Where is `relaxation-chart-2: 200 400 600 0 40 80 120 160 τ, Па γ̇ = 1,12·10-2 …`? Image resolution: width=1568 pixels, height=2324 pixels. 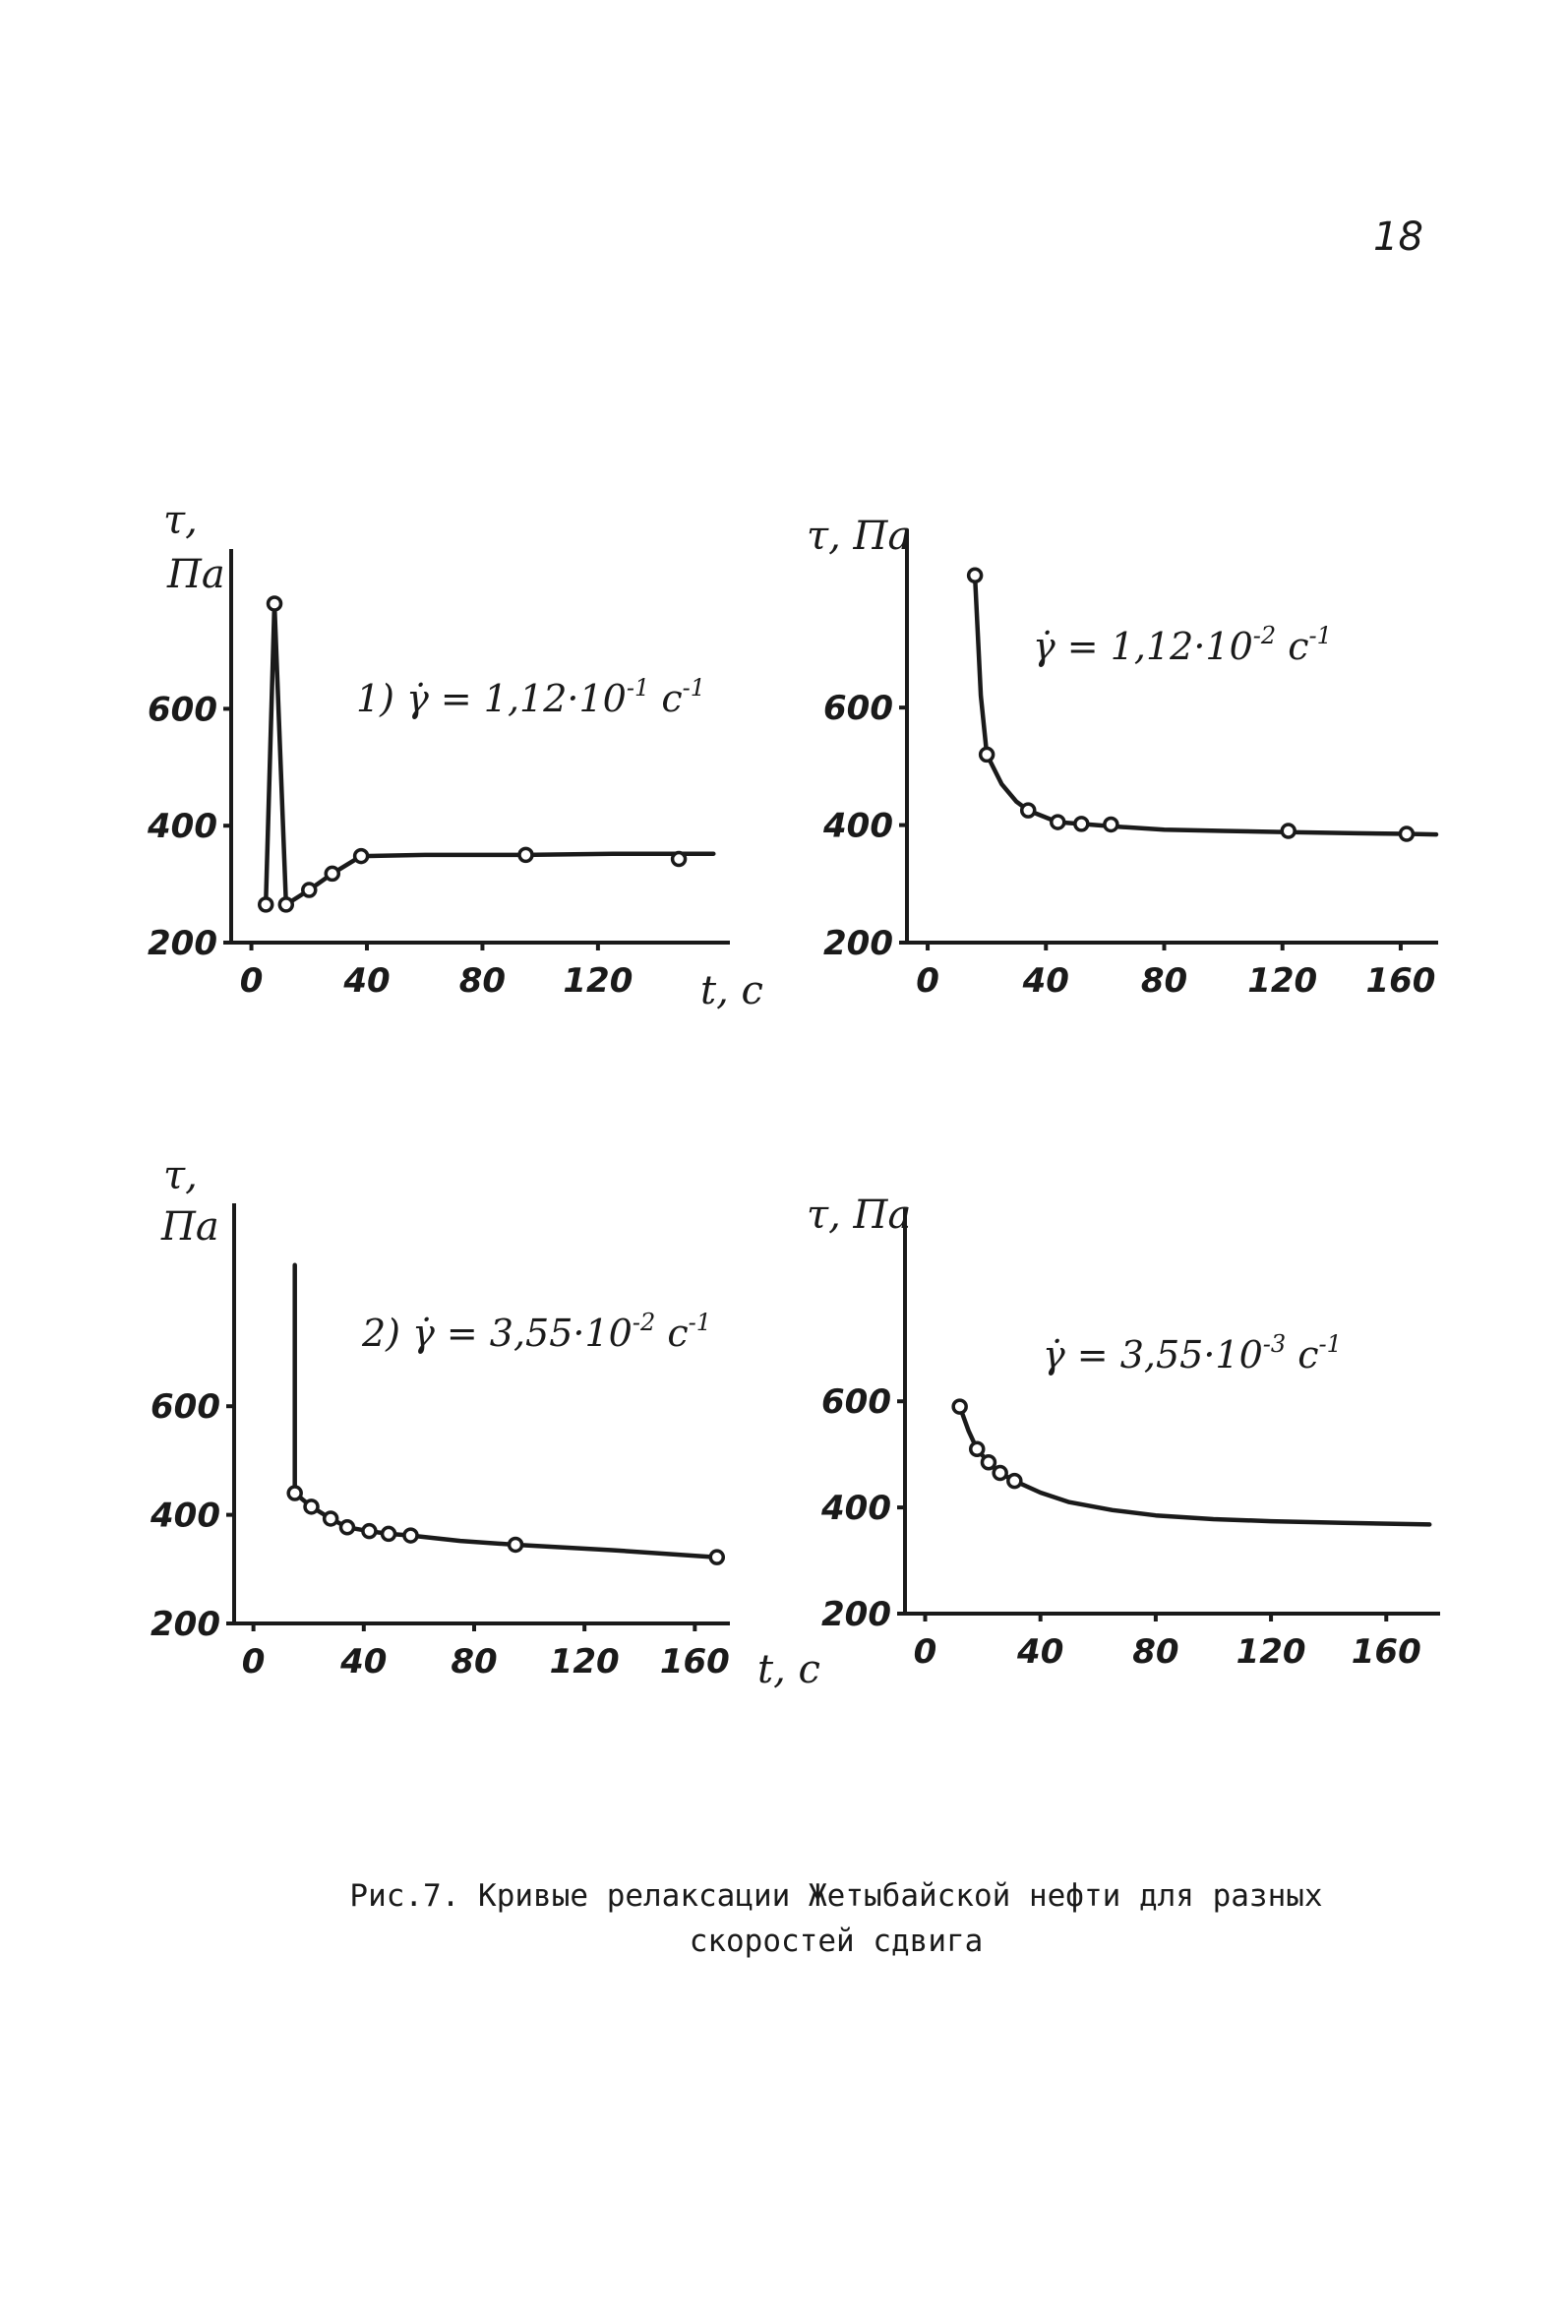
relaxation-chart-2: 200 400 600 0 40 80 120 160 τ, Па γ̇ = 1,12·10-2 … is located at coordinates (1123, 757).